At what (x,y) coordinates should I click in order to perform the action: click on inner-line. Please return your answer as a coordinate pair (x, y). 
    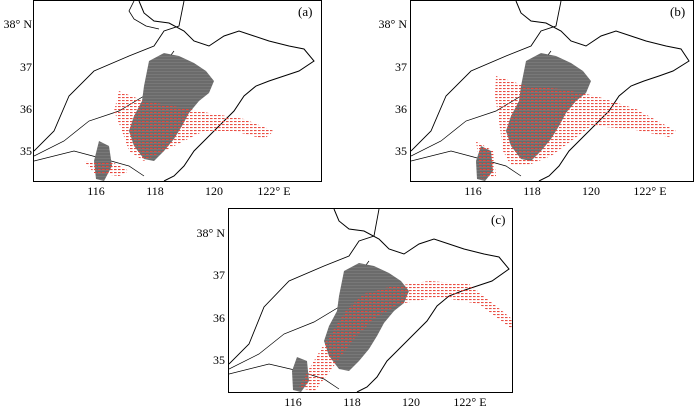
    Looking at the image, I should click on (466, 163).